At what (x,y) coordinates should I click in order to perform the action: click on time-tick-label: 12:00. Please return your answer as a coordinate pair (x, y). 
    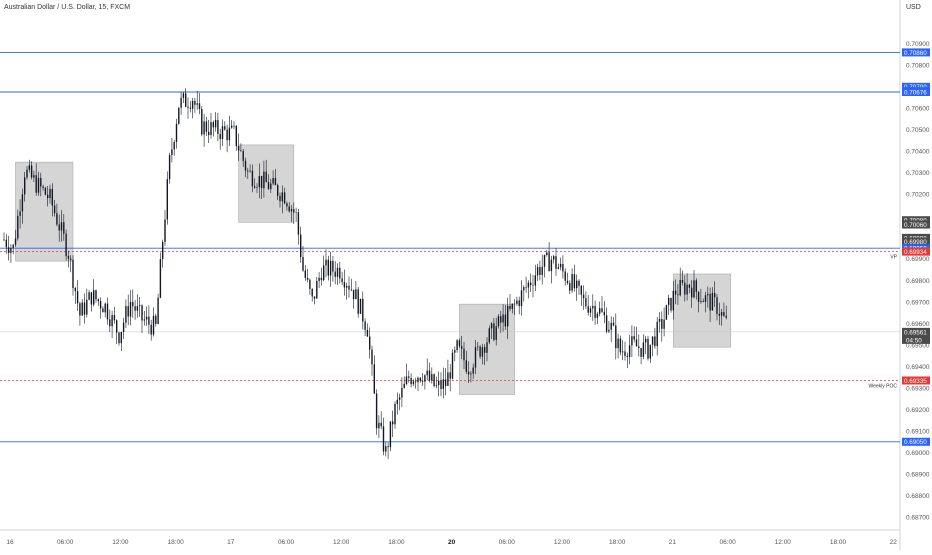
    Looking at the image, I should click on (341, 542).